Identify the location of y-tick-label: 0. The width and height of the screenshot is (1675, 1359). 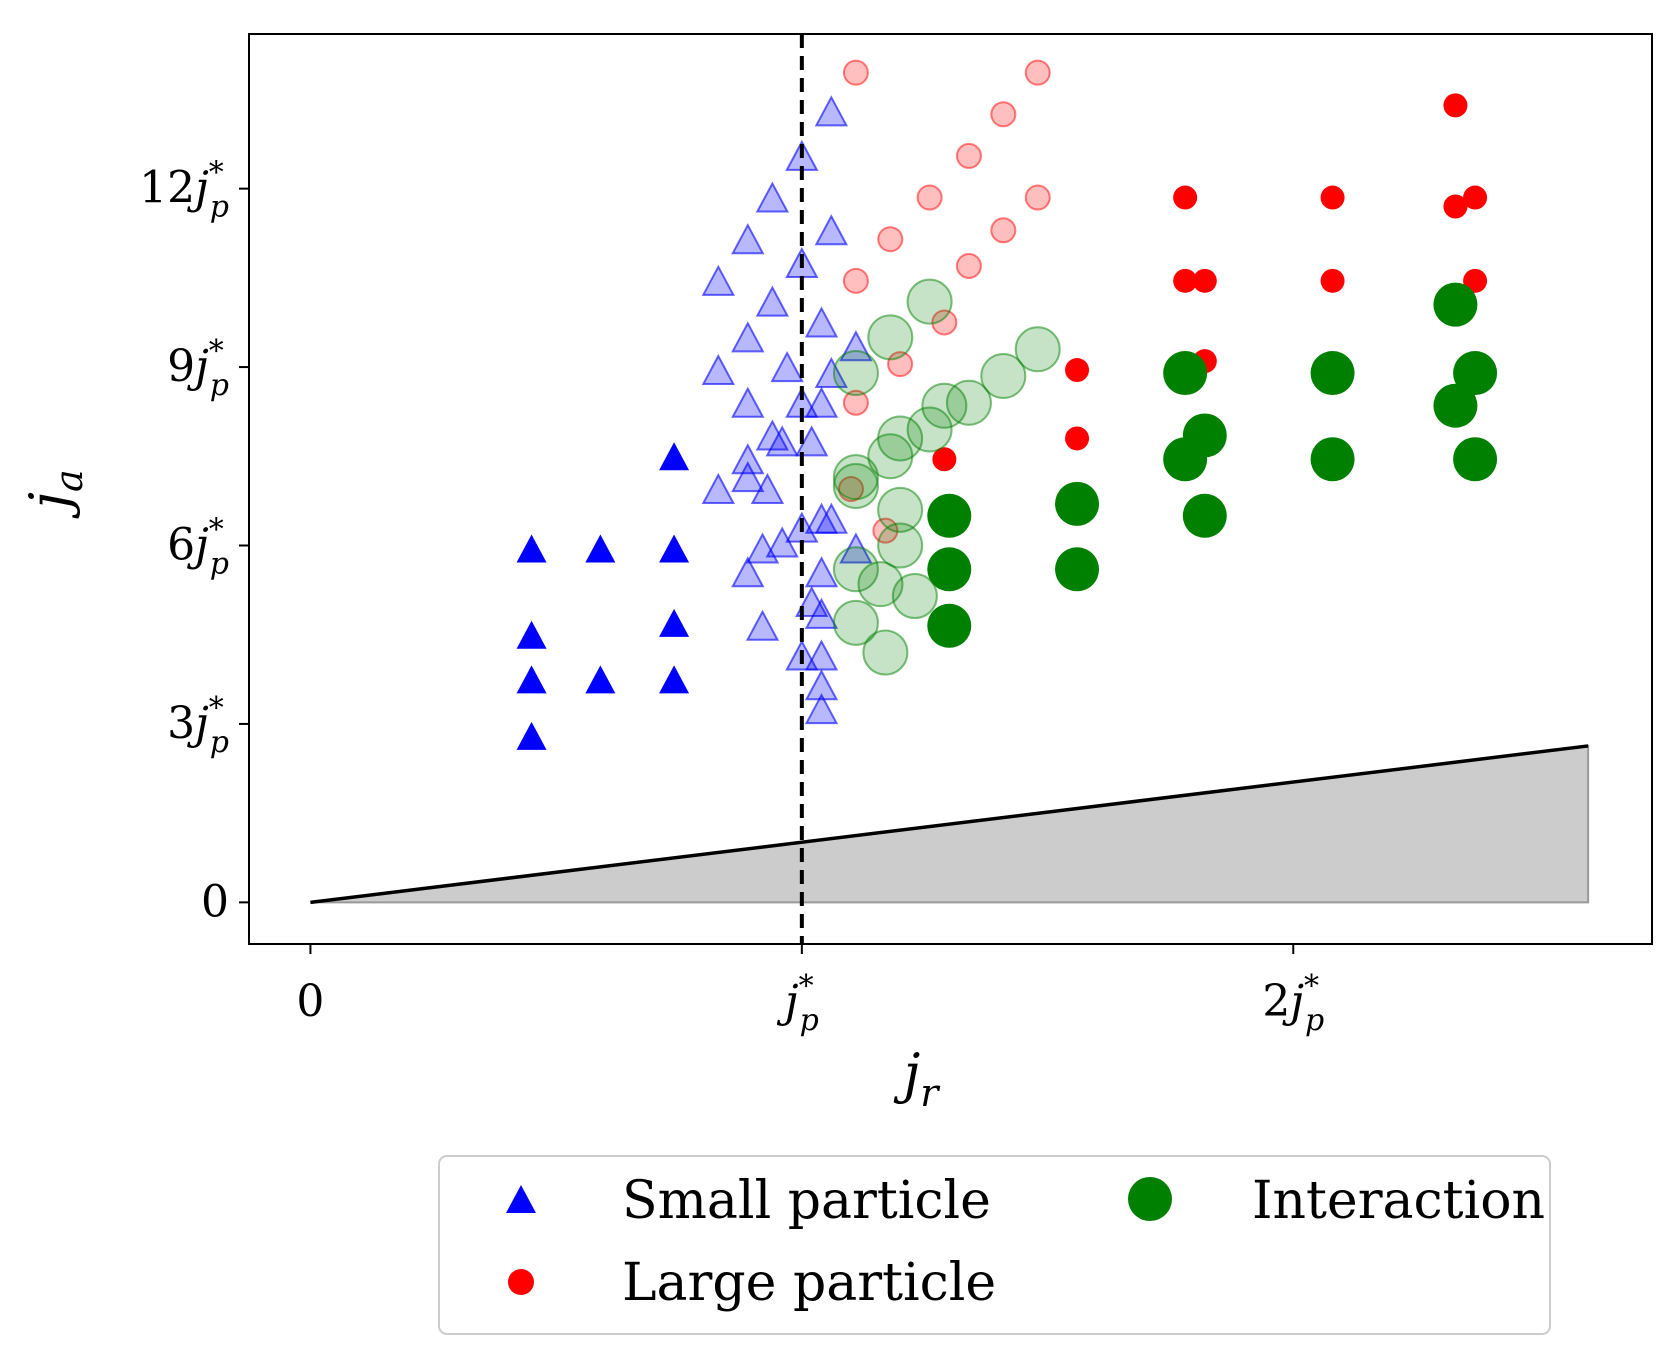
(215, 901).